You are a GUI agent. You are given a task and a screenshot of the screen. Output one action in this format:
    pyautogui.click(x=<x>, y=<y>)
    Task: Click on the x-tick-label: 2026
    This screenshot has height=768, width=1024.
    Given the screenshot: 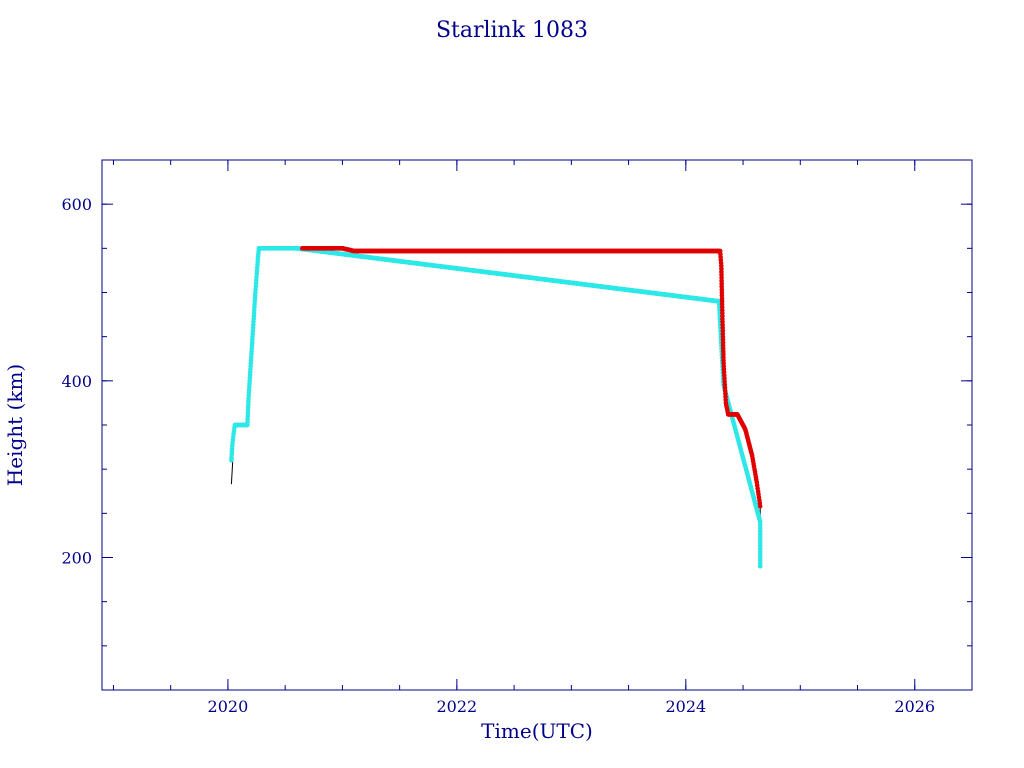 What is the action you would take?
    pyautogui.click(x=914, y=706)
    